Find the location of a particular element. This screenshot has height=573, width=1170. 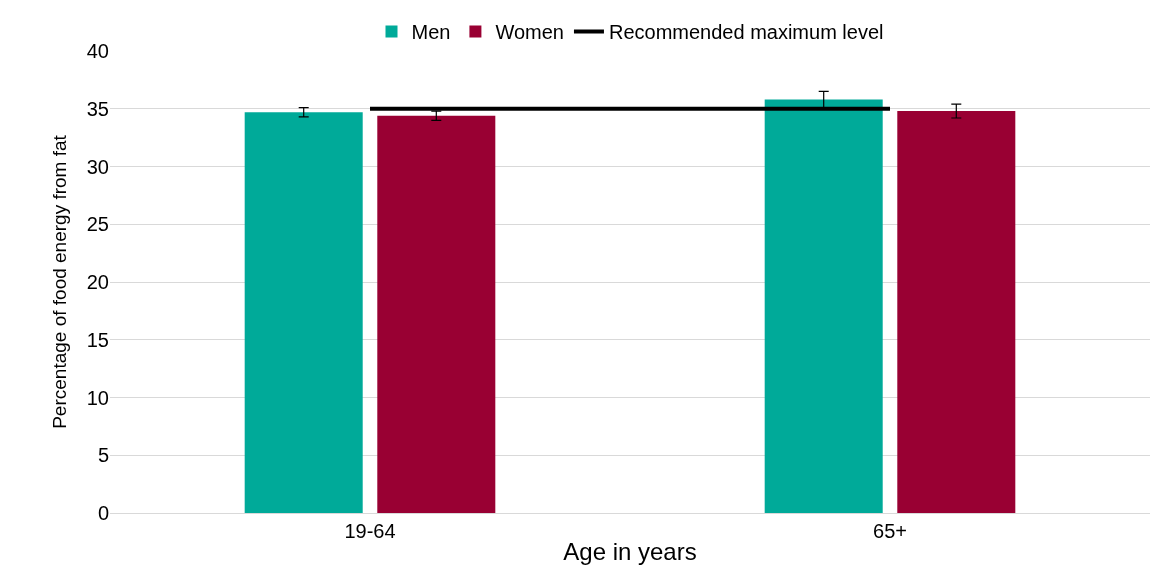

y-tick-label: 0 is located at coordinates (103, 513).